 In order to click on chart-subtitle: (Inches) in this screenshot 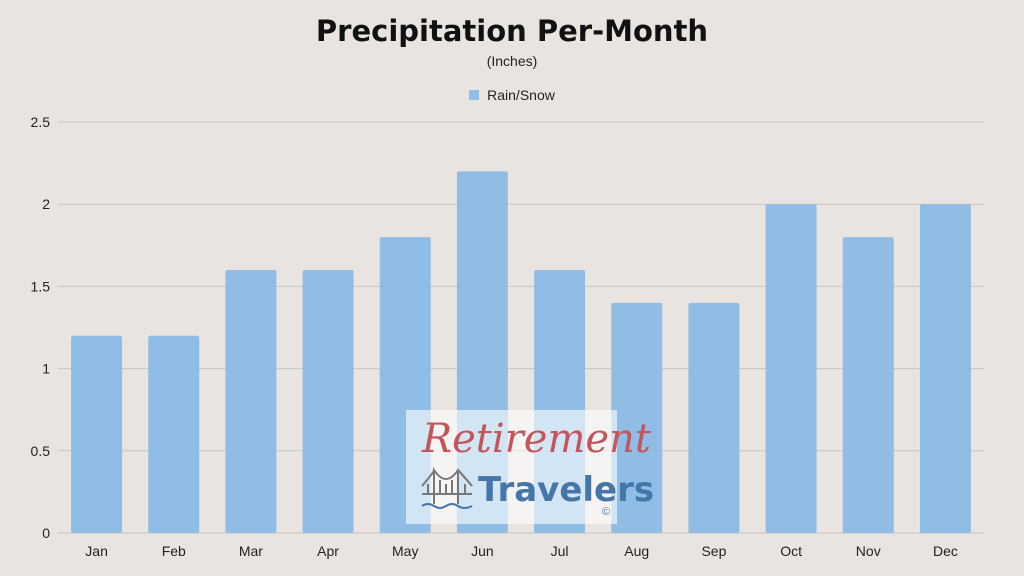, I will do `click(512, 61)`.